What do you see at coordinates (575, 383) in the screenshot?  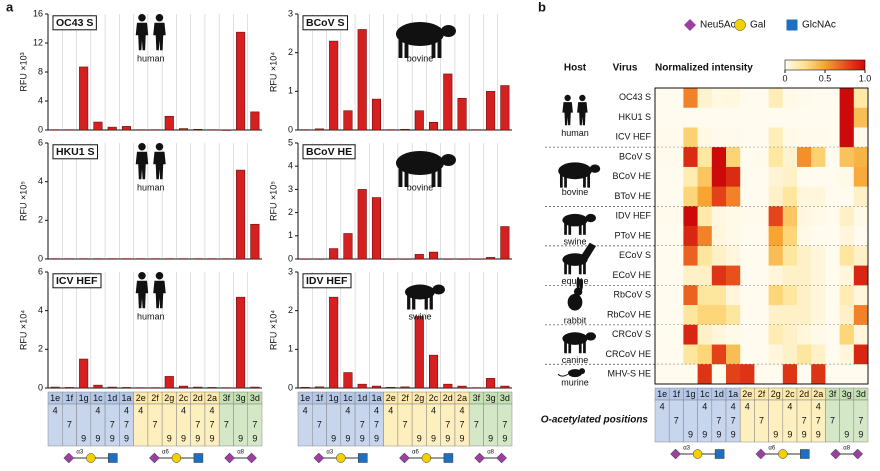 I see `host-label: murine` at bounding box center [575, 383].